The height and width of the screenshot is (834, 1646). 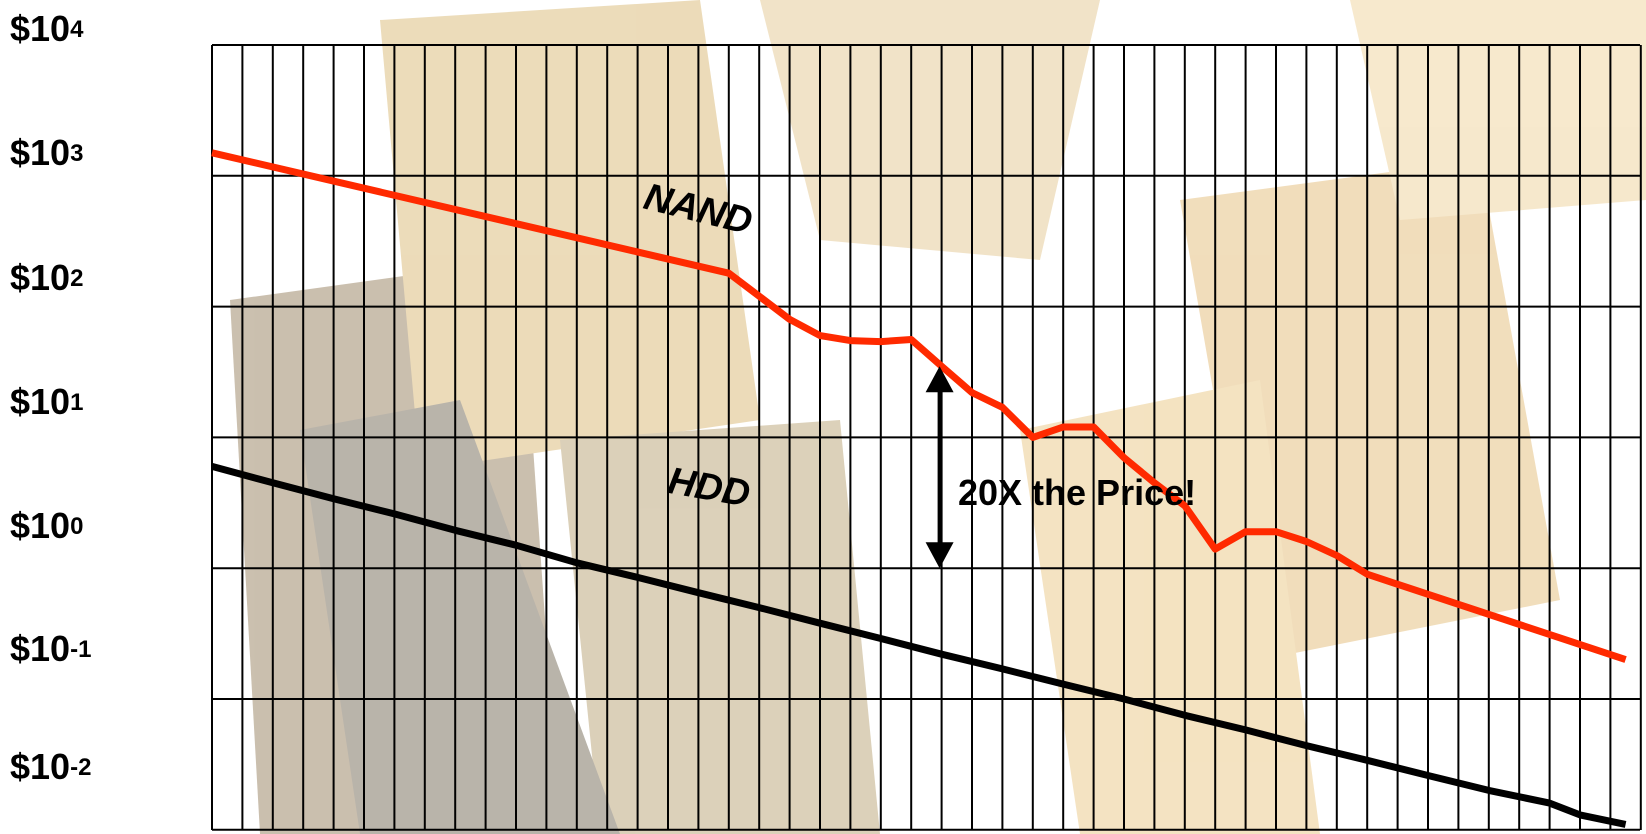 I want to click on arrow-head-down, so click(x=939, y=555).